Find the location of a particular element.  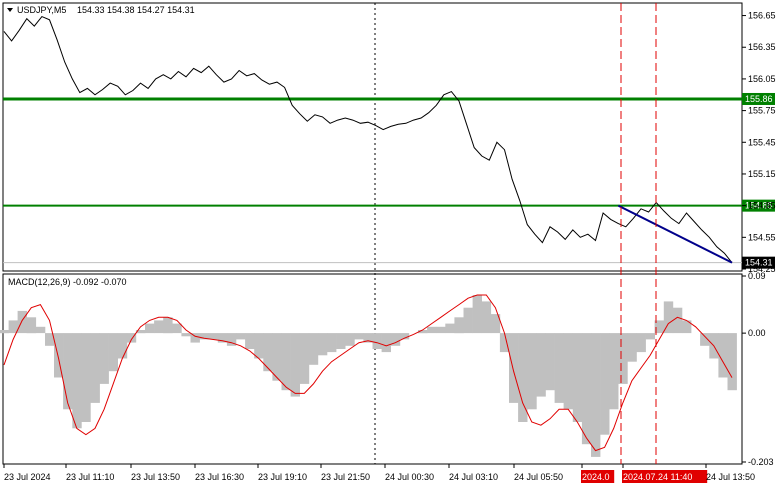

level-label: 154.85 is located at coordinates (759, 206).